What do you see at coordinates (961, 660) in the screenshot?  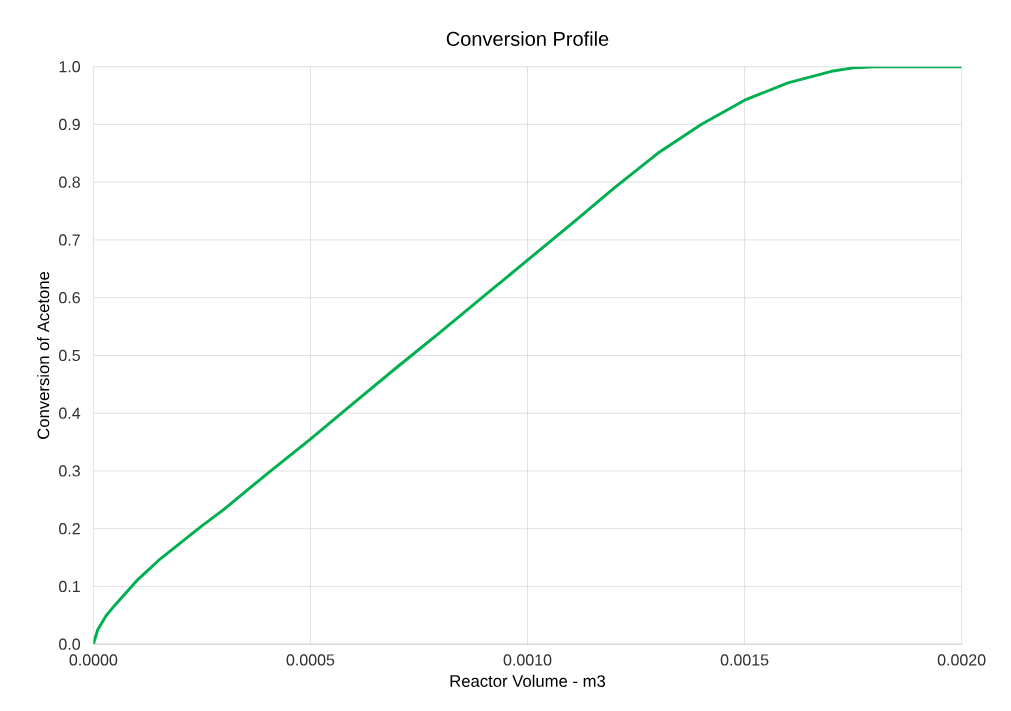 I see `x-tick-label: 0.0020` at bounding box center [961, 660].